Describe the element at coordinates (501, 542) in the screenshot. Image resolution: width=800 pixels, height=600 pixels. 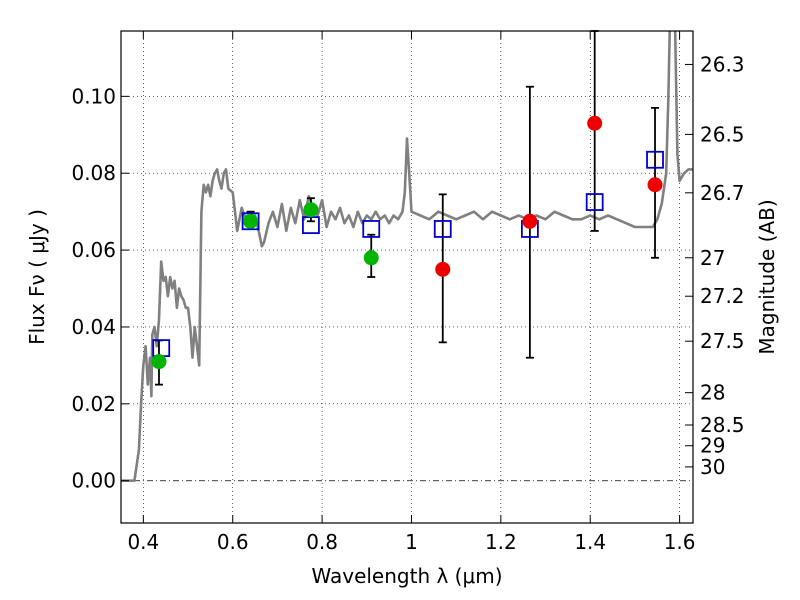
I see `x-tick-label: 1.2` at that location.